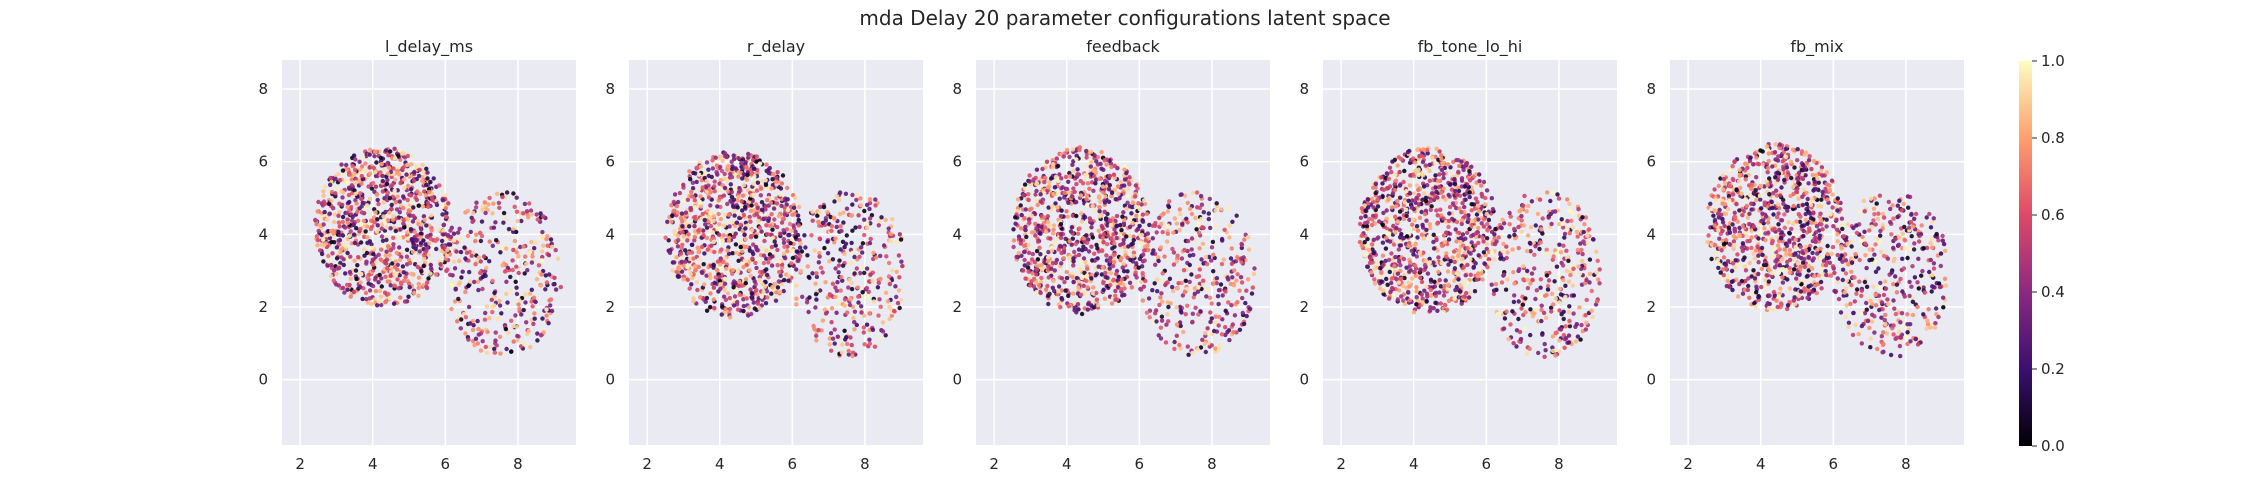  Describe the element at coordinates (373, 464) in the screenshot. I see `x-tick-label: 4` at that location.